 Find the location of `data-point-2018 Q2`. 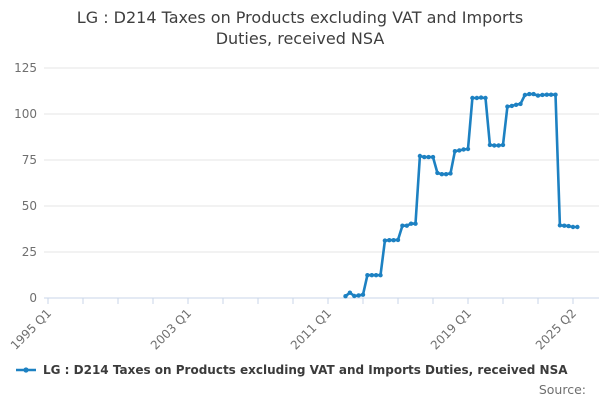

data-point-2018 Q2 is located at coordinates (455, 151).